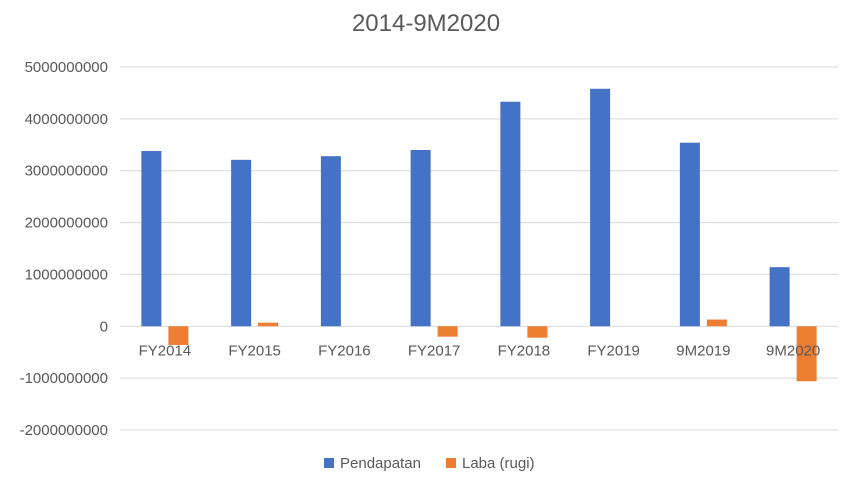  I want to click on bar-laba-fy2015, so click(268, 324).